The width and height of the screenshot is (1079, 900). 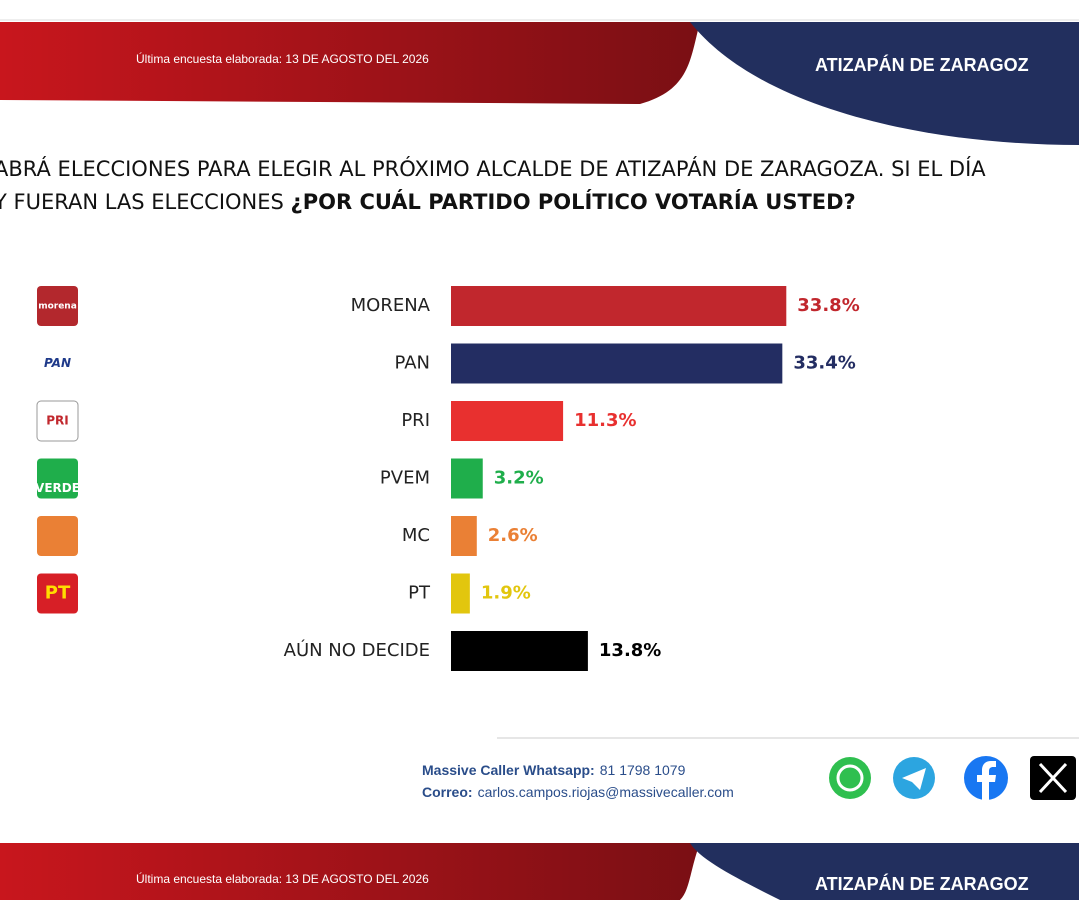 I want to click on party-logo-text: VERDE, so click(x=57, y=488).